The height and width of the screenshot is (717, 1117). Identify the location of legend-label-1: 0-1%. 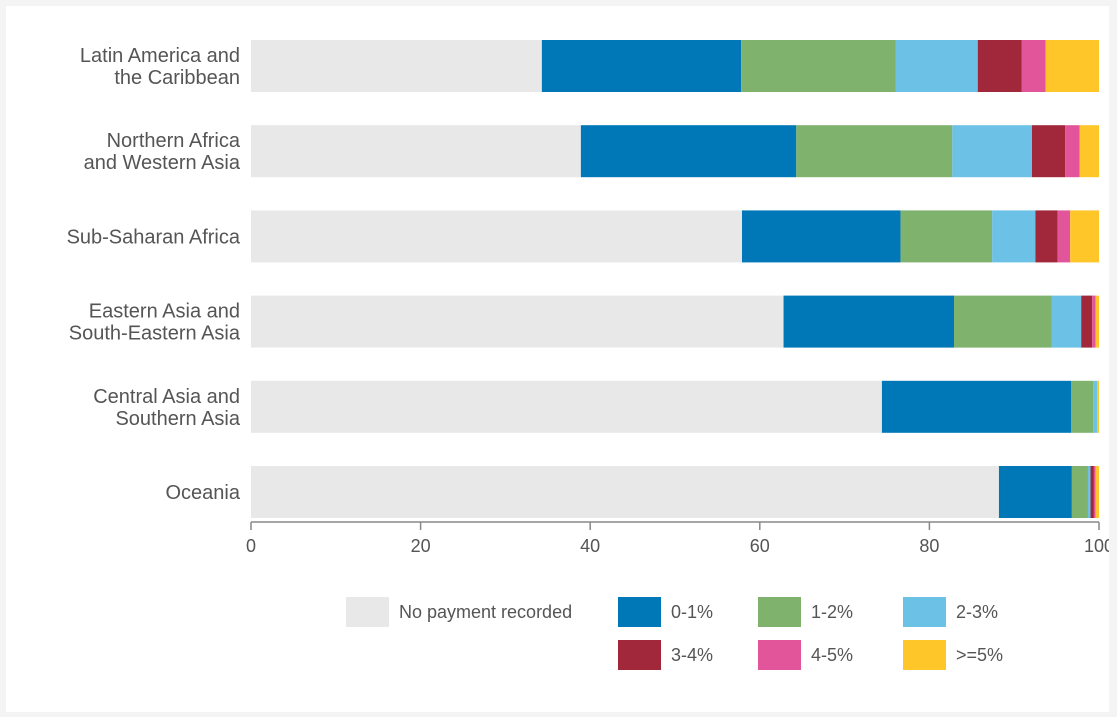
(692, 612).